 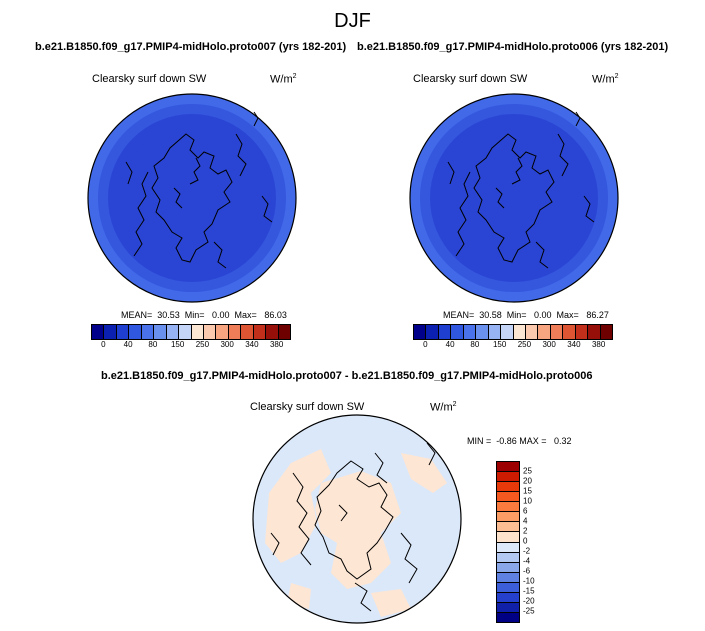 I want to click on diff-colorbar-labels: 25 20 15 10 6 4 2 0 -2 -4 -6 -10 -15 -20 -25, so click(x=538, y=541).